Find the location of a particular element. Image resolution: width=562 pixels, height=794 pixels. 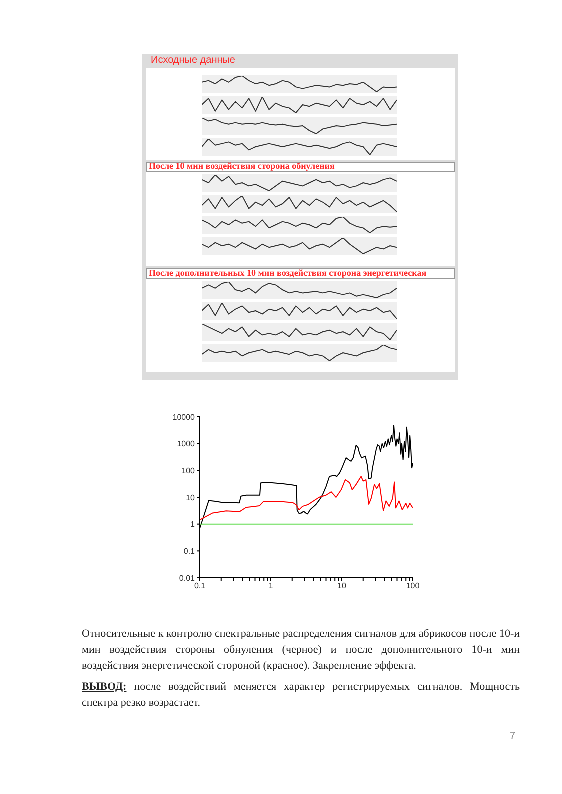

x-tick-label: 0.1 is located at coordinates (200, 586).